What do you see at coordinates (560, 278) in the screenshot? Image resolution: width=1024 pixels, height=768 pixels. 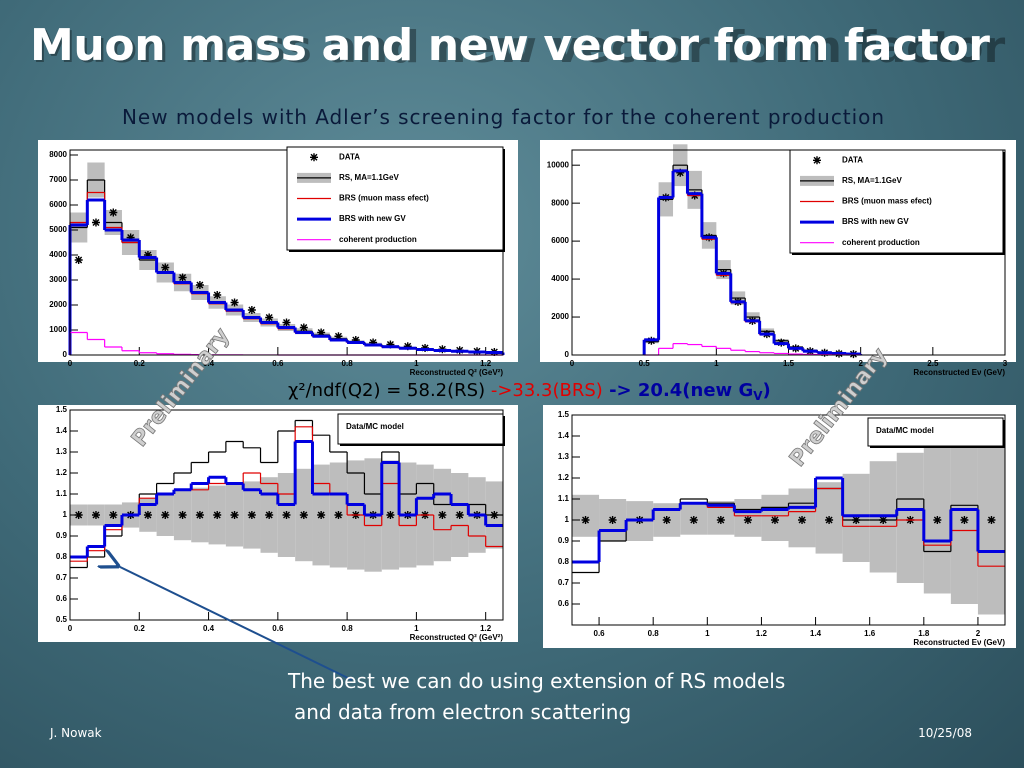 I see `y-tick-label: 4000` at bounding box center [560, 278].